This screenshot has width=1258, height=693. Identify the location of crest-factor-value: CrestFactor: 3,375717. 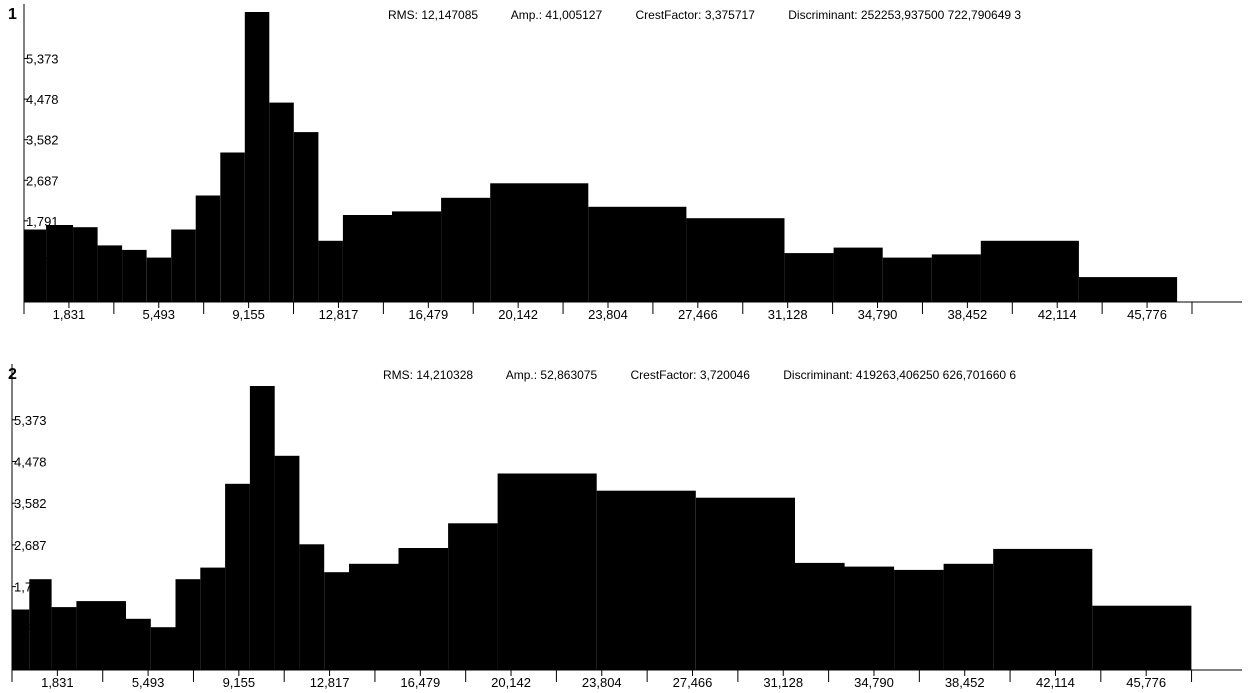
(695, 15).